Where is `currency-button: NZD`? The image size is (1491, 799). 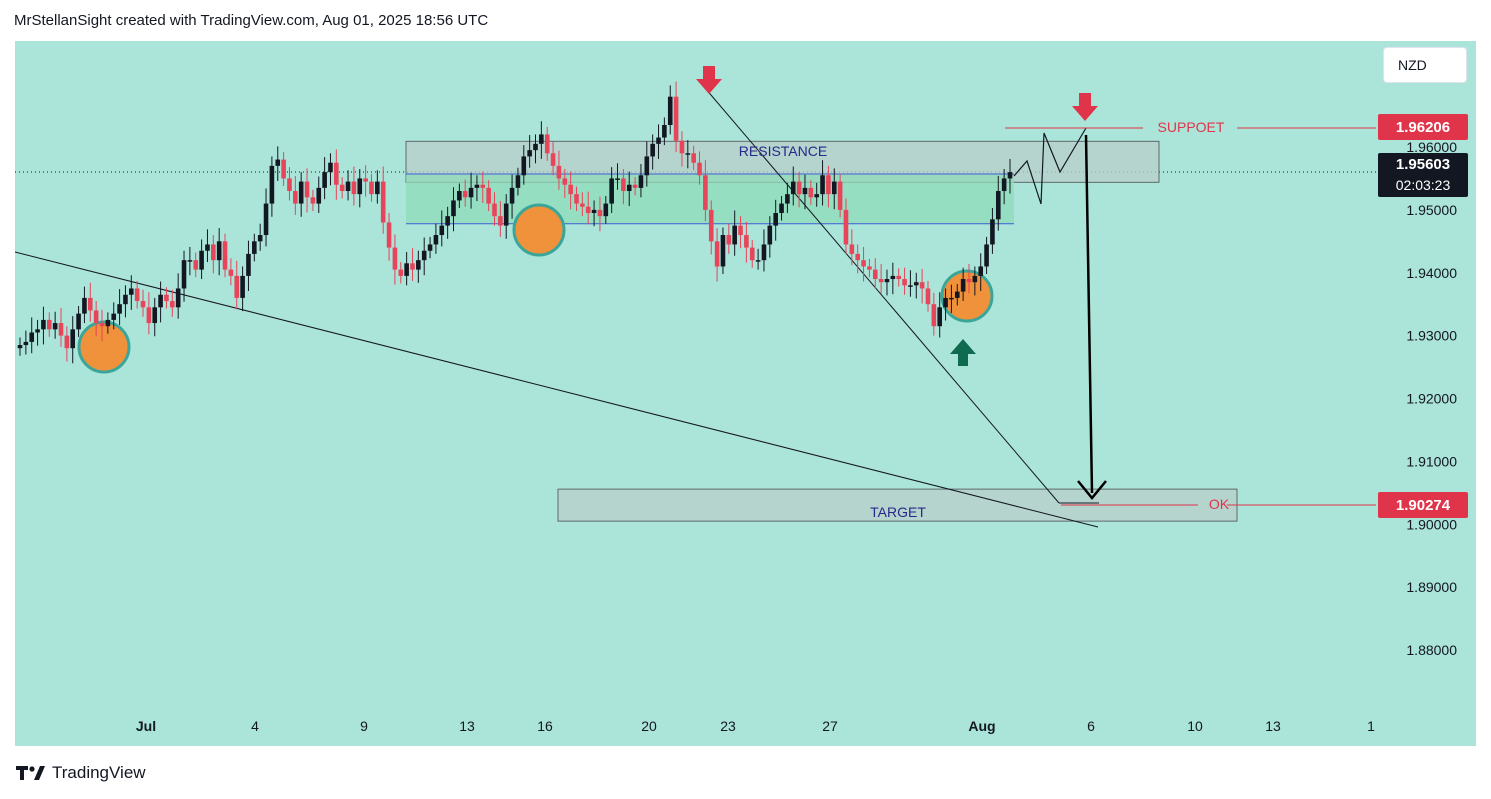
currency-button: NZD is located at coordinates (1425, 65).